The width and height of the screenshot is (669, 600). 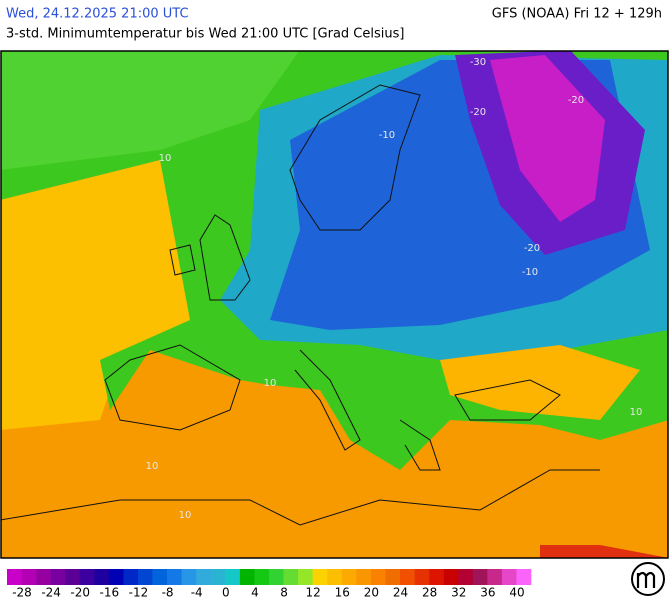 What do you see at coordinates (255, 593) in the screenshot?
I see `legend-label: 4` at bounding box center [255, 593].